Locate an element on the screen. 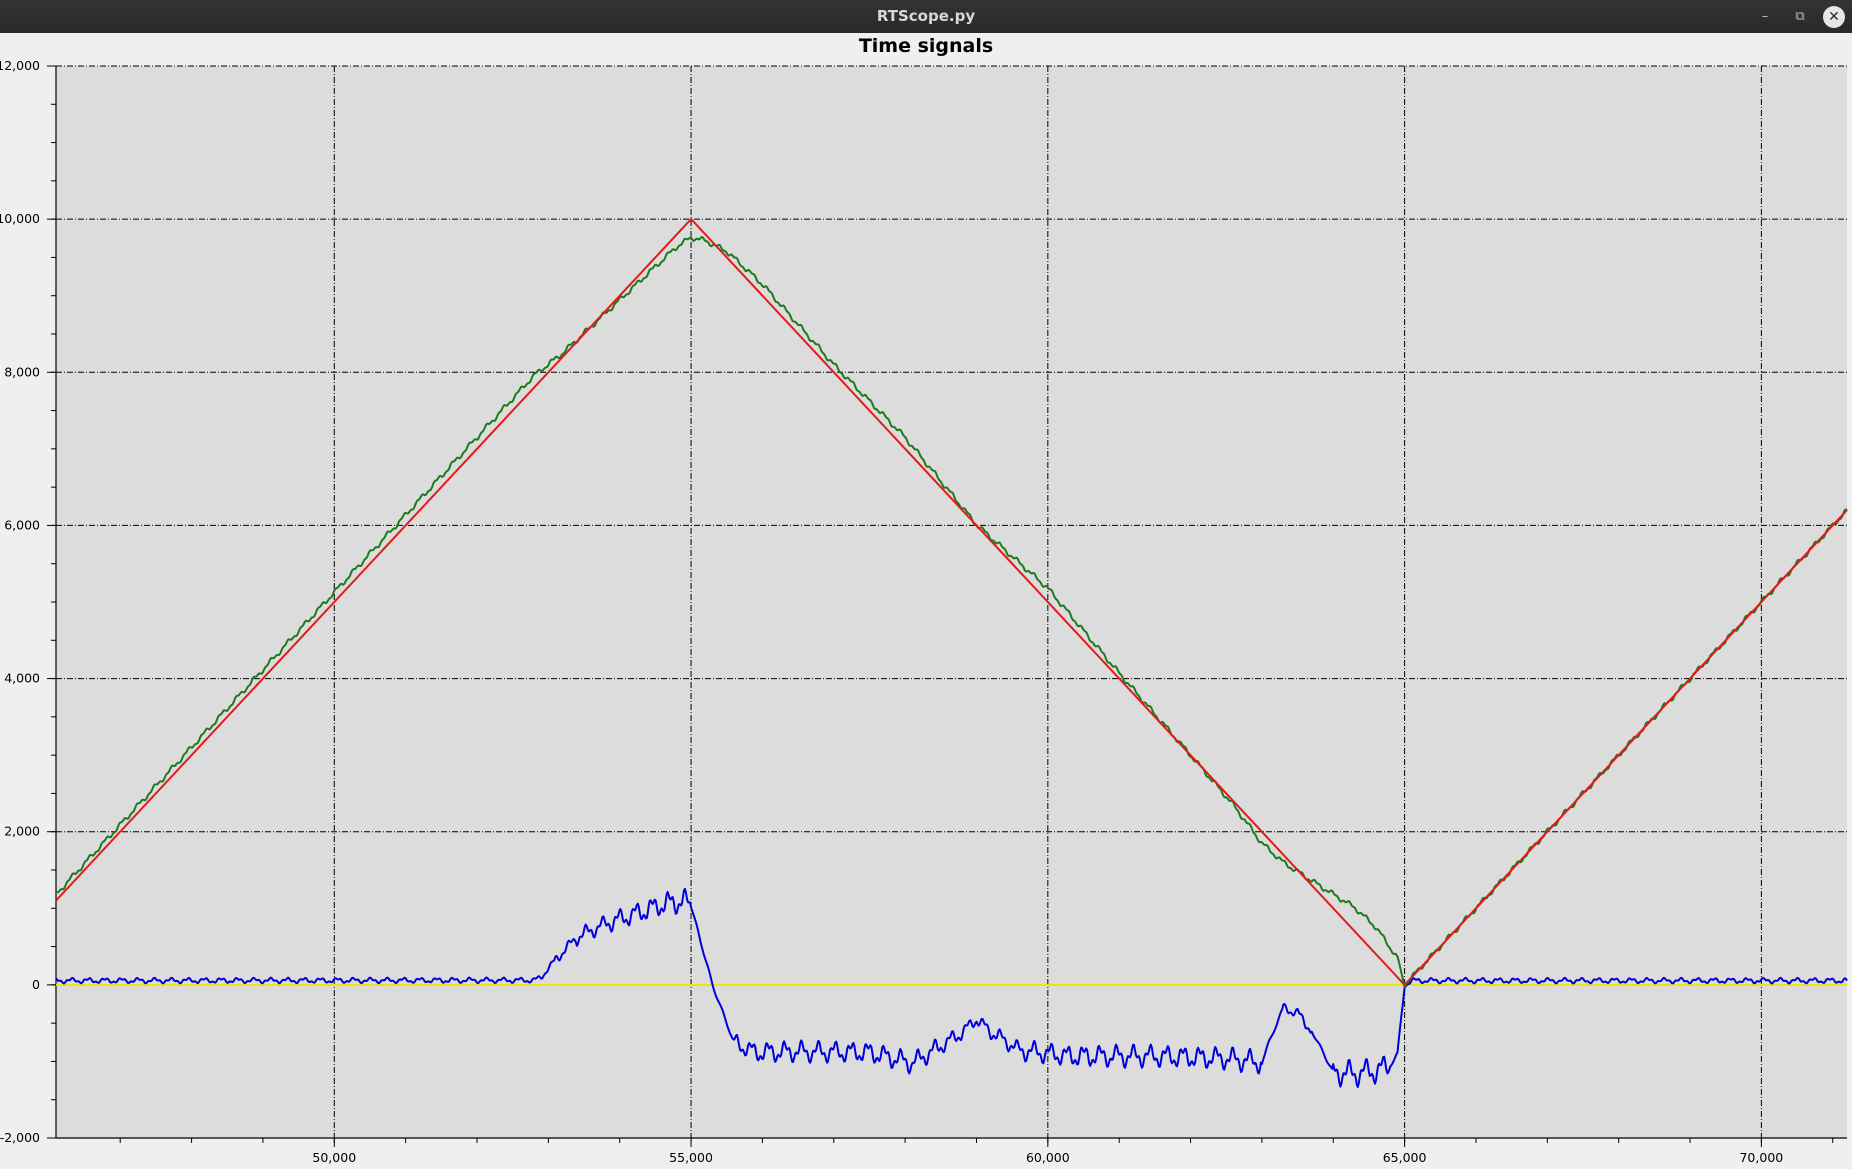  y-tick-label: -2,000 is located at coordinates (20, 1137).